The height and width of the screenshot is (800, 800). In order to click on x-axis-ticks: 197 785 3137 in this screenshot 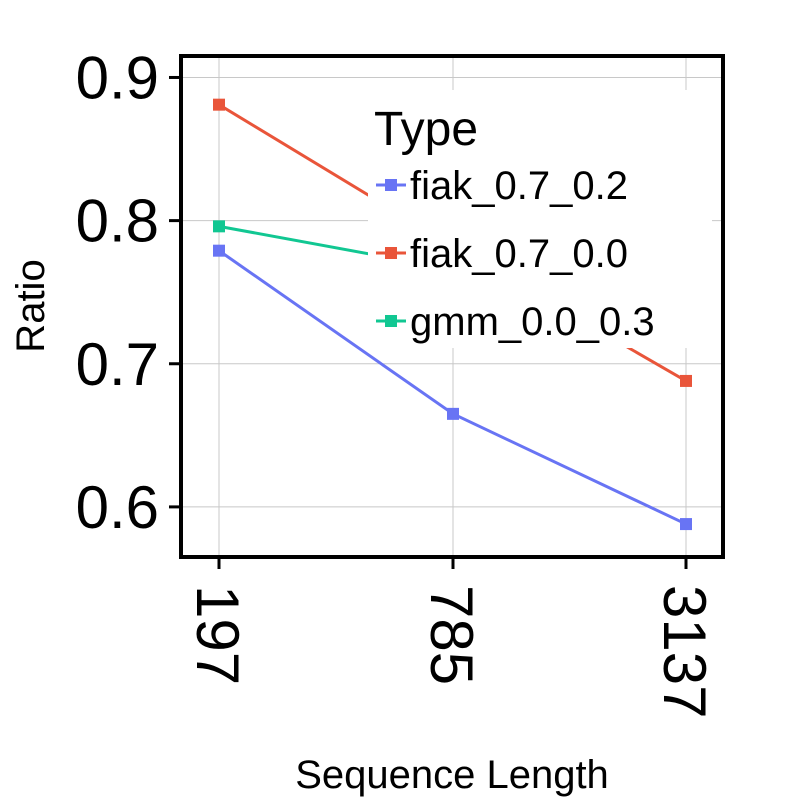, I will do `click(451, 637)`.